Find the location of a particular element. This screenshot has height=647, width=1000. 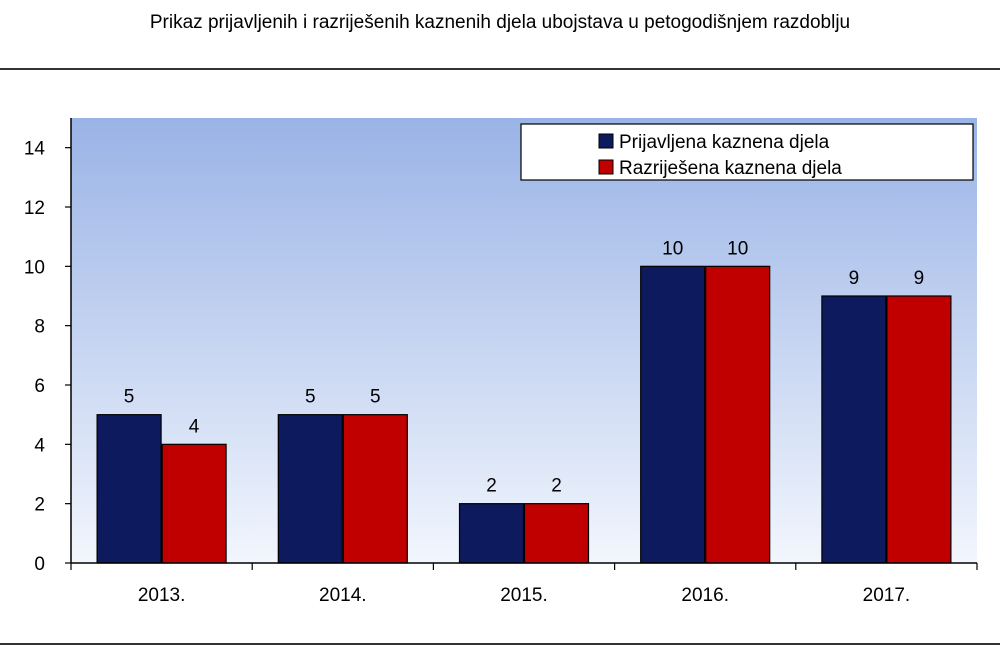

y-tick-label: 6 is located at coordinates (39, 386).